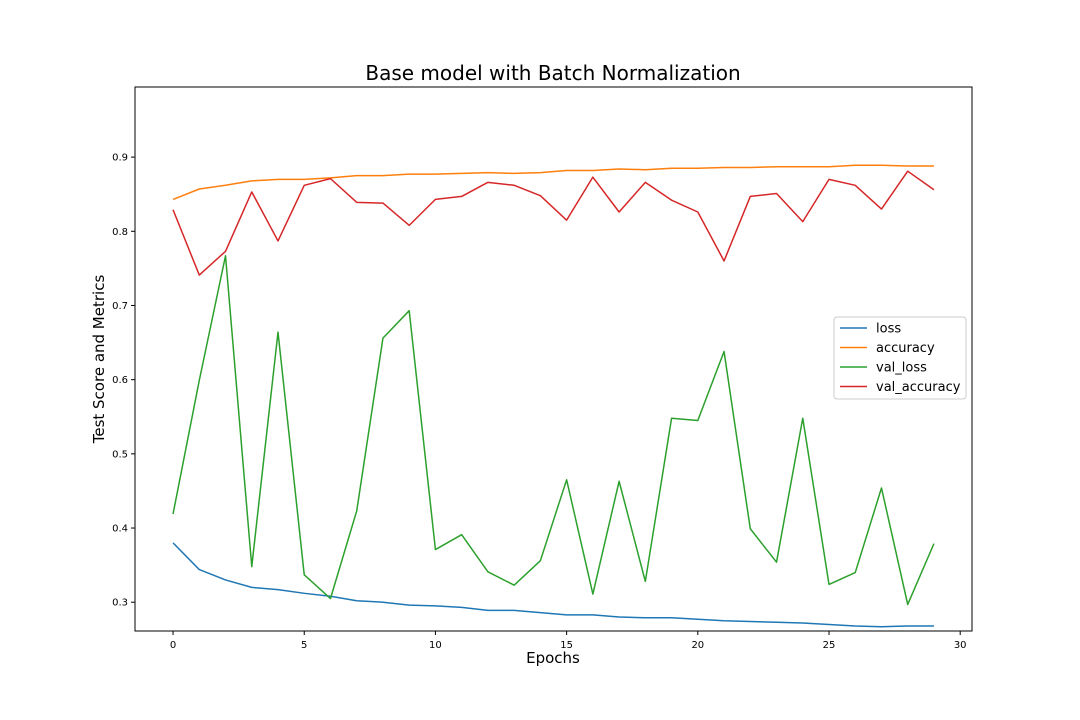 This screenshot has height=720, width=1080. I want to click on legend-label: val_accuracy, so click(918, 387).